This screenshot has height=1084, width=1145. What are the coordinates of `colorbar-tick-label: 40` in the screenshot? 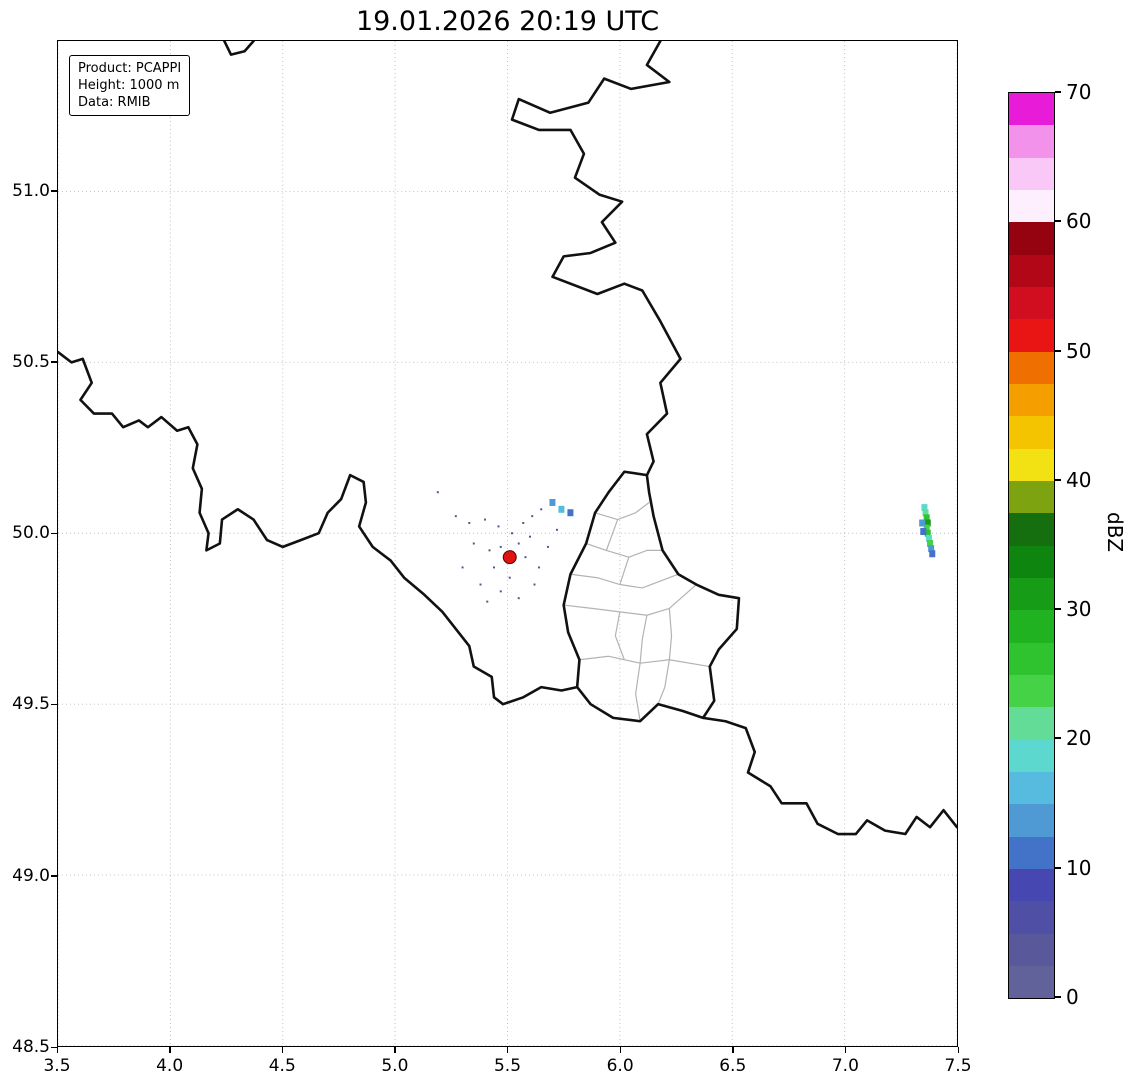 It's located at (1079, 479).